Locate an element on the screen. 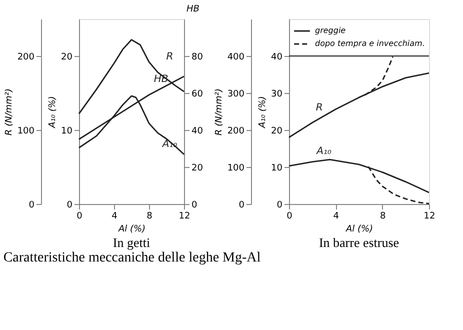 The image size is (463, 330). text: In barre estruse is located at coordinates (359, 242).